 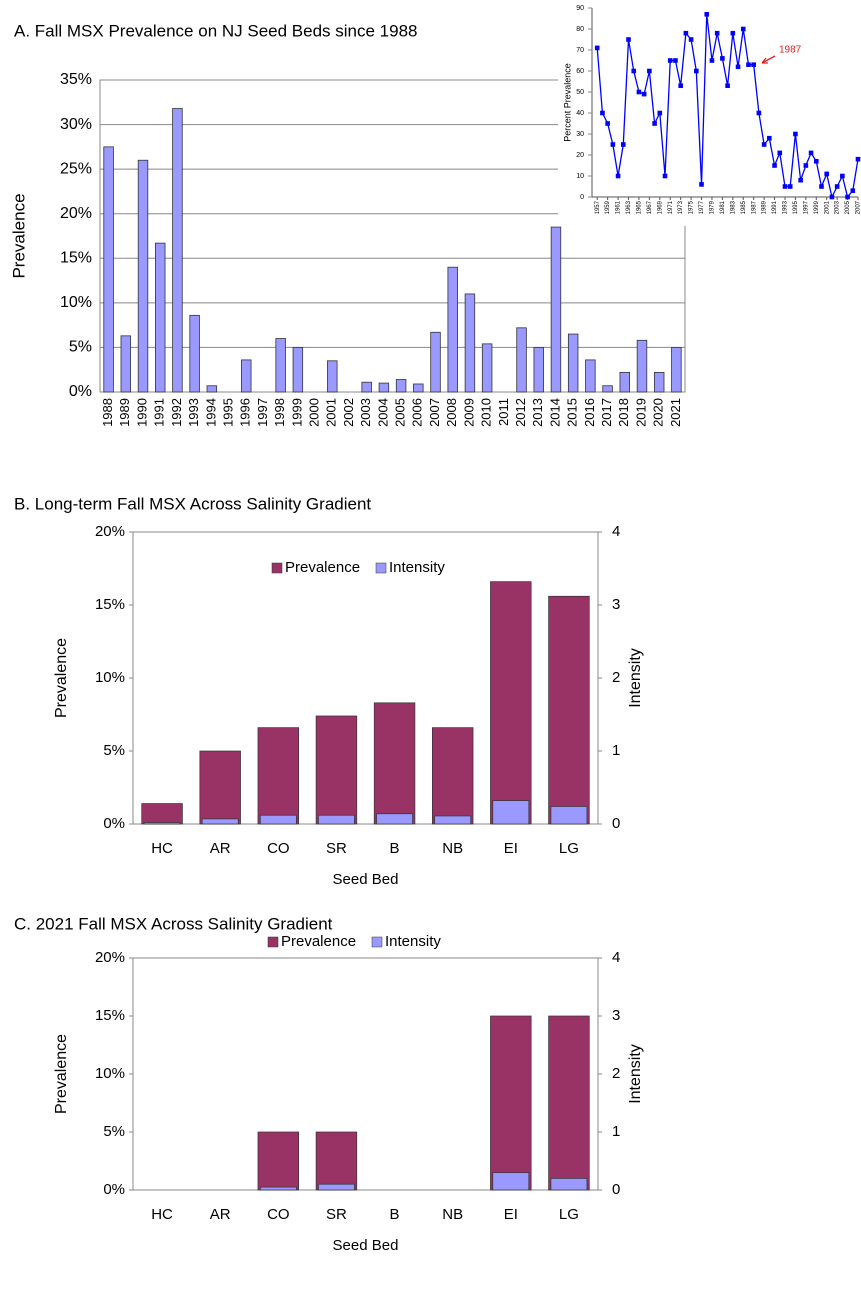 What do you see at coordinates (635, 1074) in the screenshot?
I see `y2-axis-label: Intensity` at bounding box center [635, 1074].